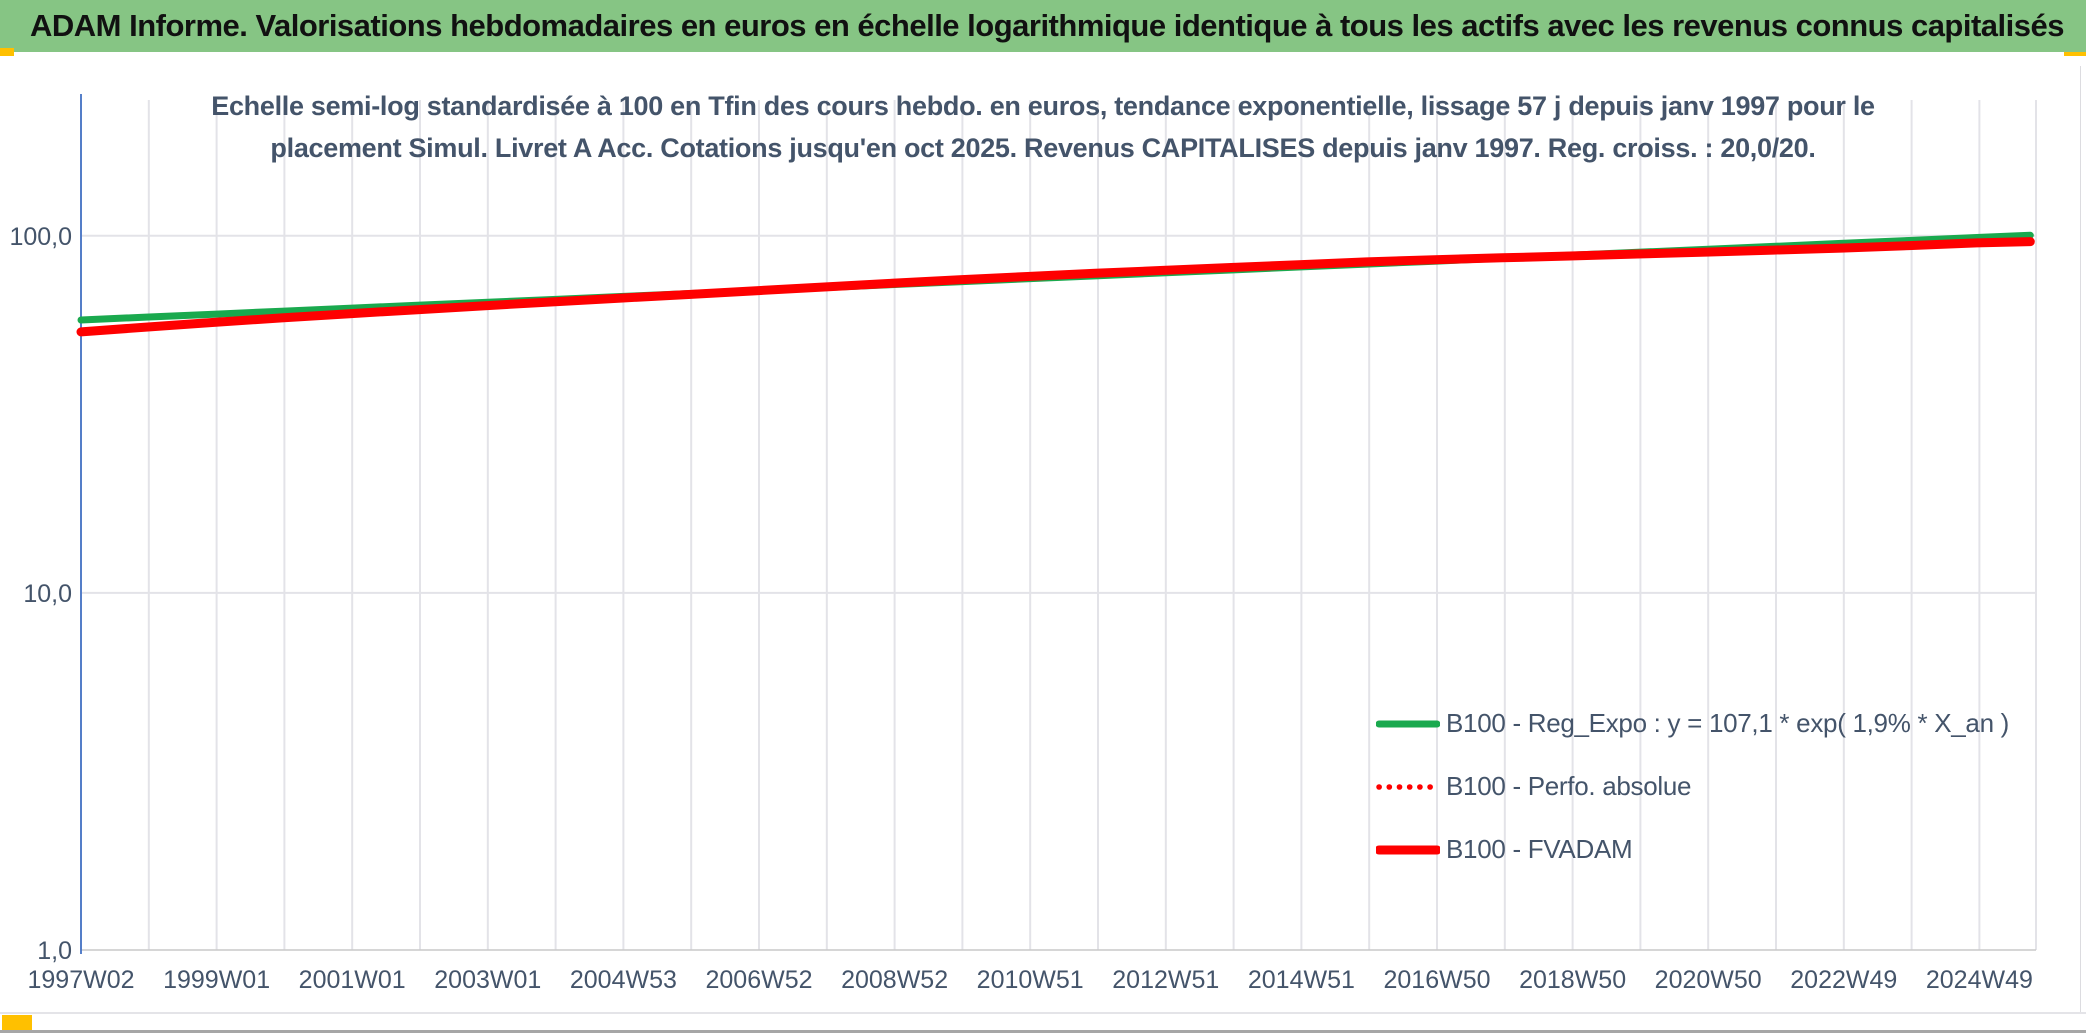  I want to click on x-tick-label: 2010W51, so click(1030, 980).